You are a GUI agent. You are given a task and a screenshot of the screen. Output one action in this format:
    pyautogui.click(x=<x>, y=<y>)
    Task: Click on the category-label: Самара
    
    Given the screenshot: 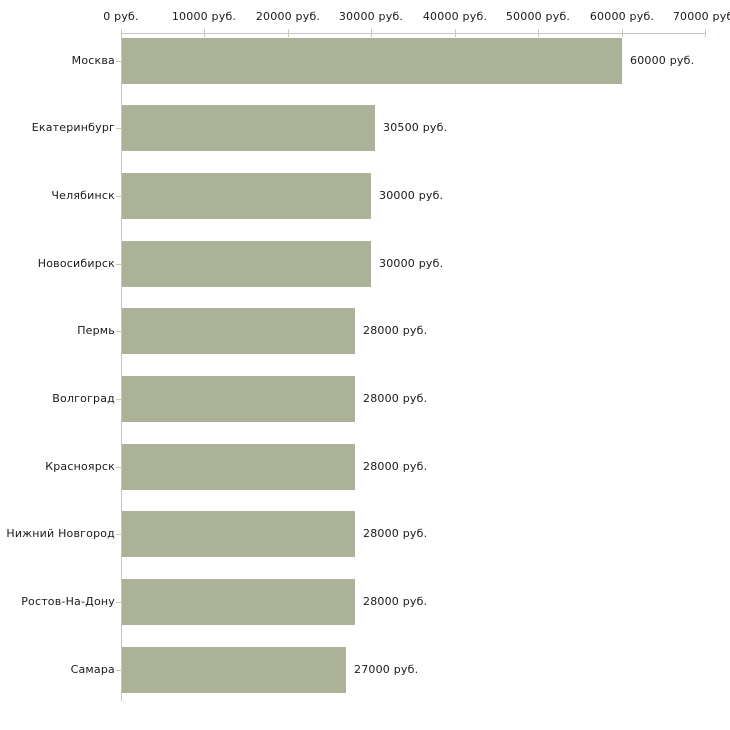 What is the action you would take?
    pyautogui.click(x=92, y=669)
    